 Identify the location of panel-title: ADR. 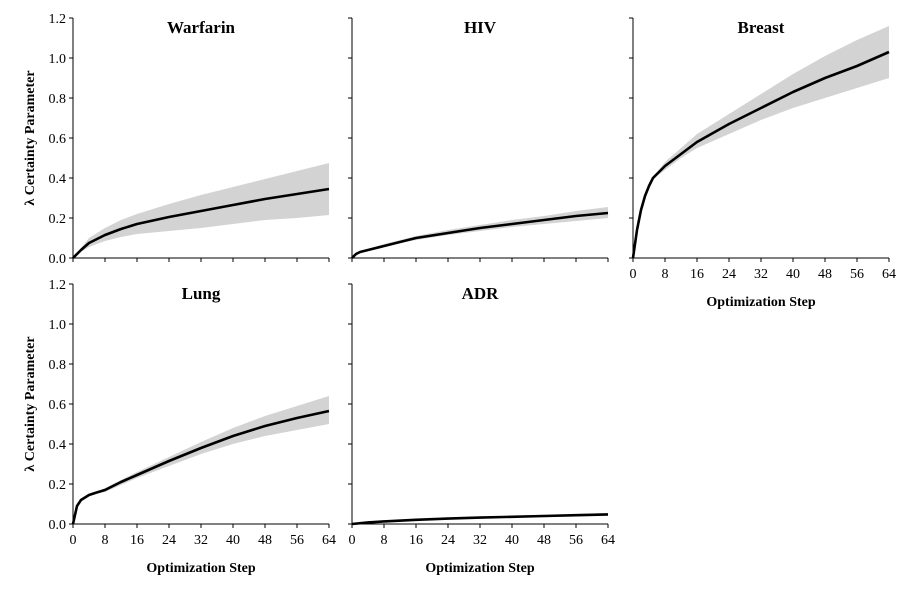
(481, 293).